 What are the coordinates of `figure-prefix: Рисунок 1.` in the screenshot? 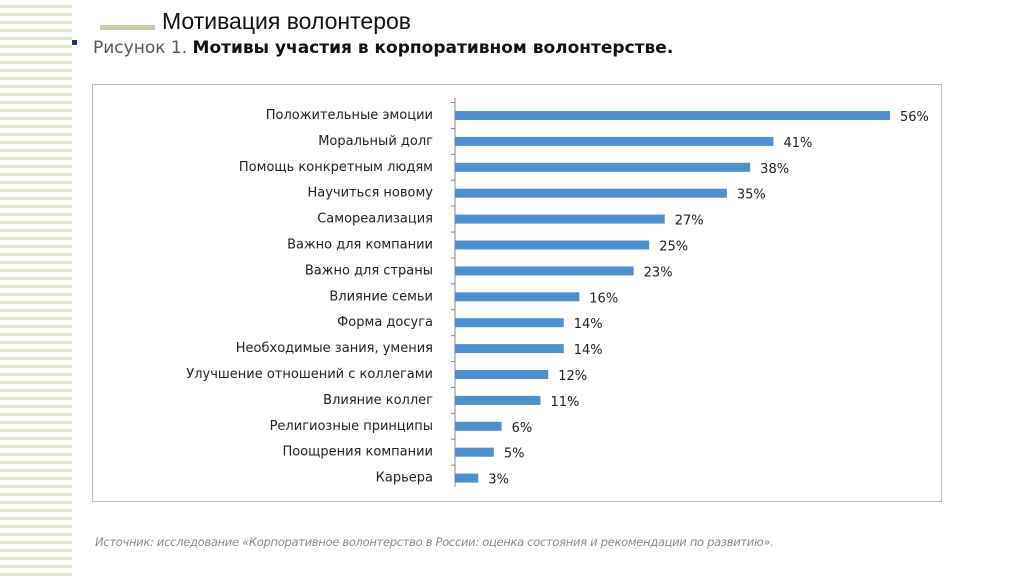 It's located at (140, 48).